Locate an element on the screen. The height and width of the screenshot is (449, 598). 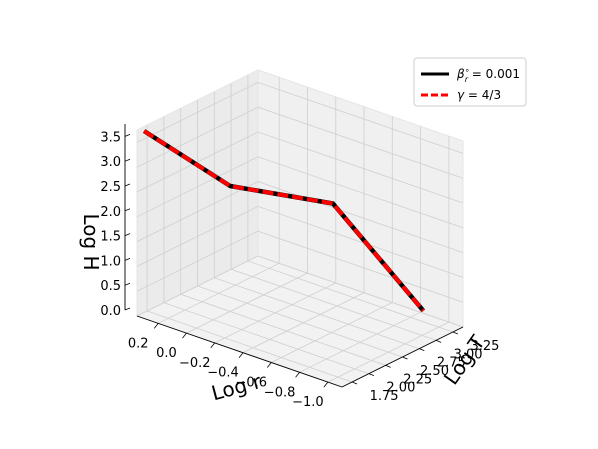
z-tick-label: 3.5 is located at coordinates (110, 137).